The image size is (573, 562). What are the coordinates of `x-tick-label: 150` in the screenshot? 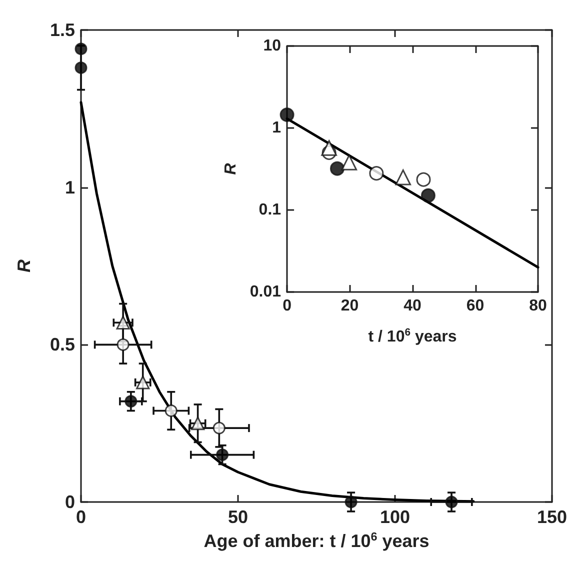 It's located at (552, 517).